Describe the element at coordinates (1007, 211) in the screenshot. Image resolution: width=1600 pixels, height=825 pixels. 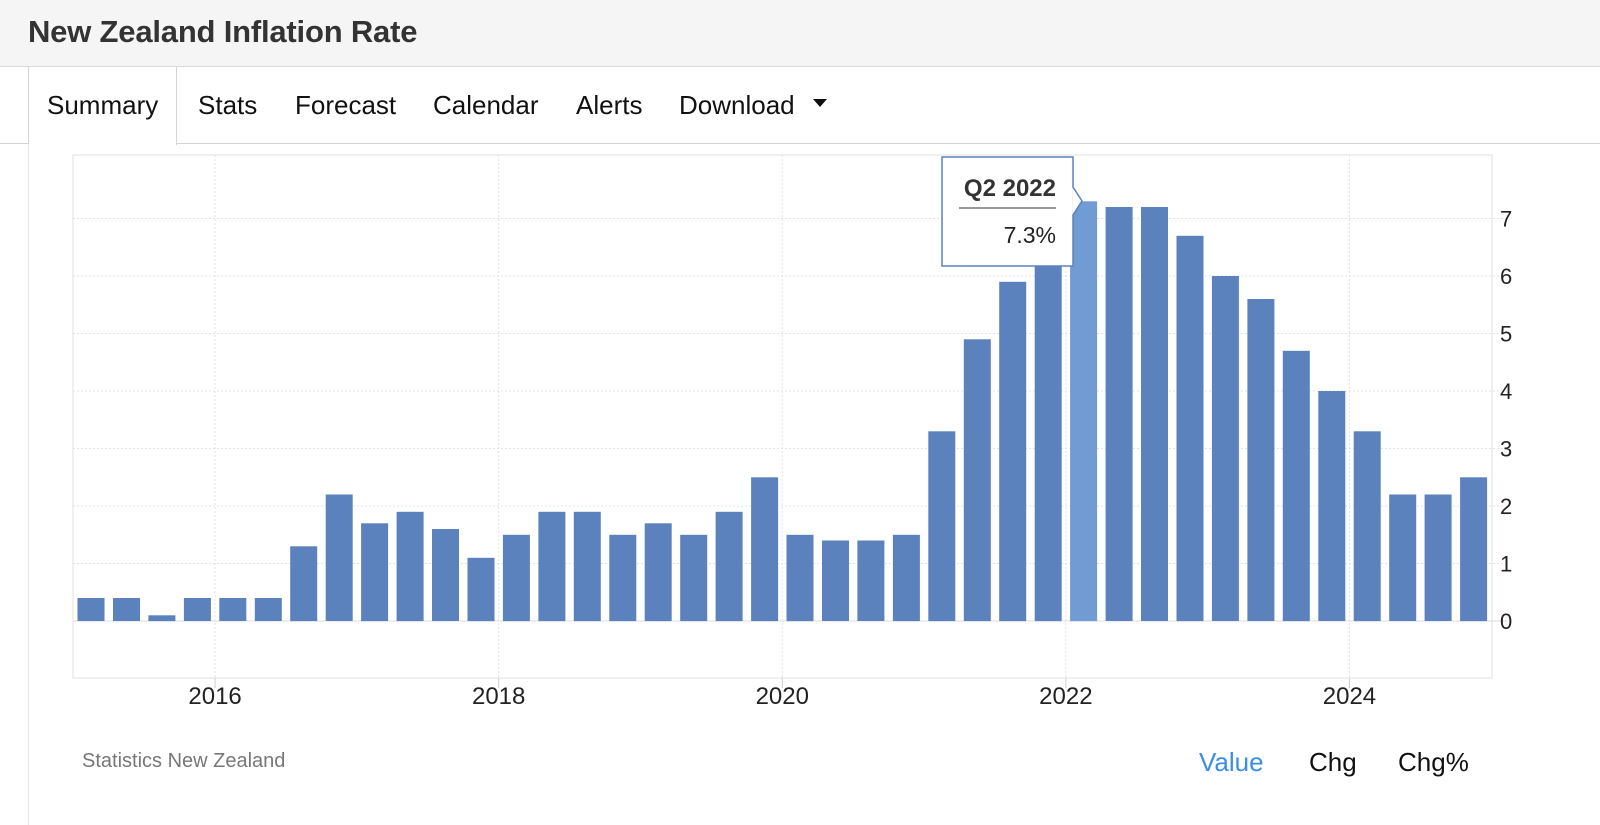
I see `tooltip-box` at that location.